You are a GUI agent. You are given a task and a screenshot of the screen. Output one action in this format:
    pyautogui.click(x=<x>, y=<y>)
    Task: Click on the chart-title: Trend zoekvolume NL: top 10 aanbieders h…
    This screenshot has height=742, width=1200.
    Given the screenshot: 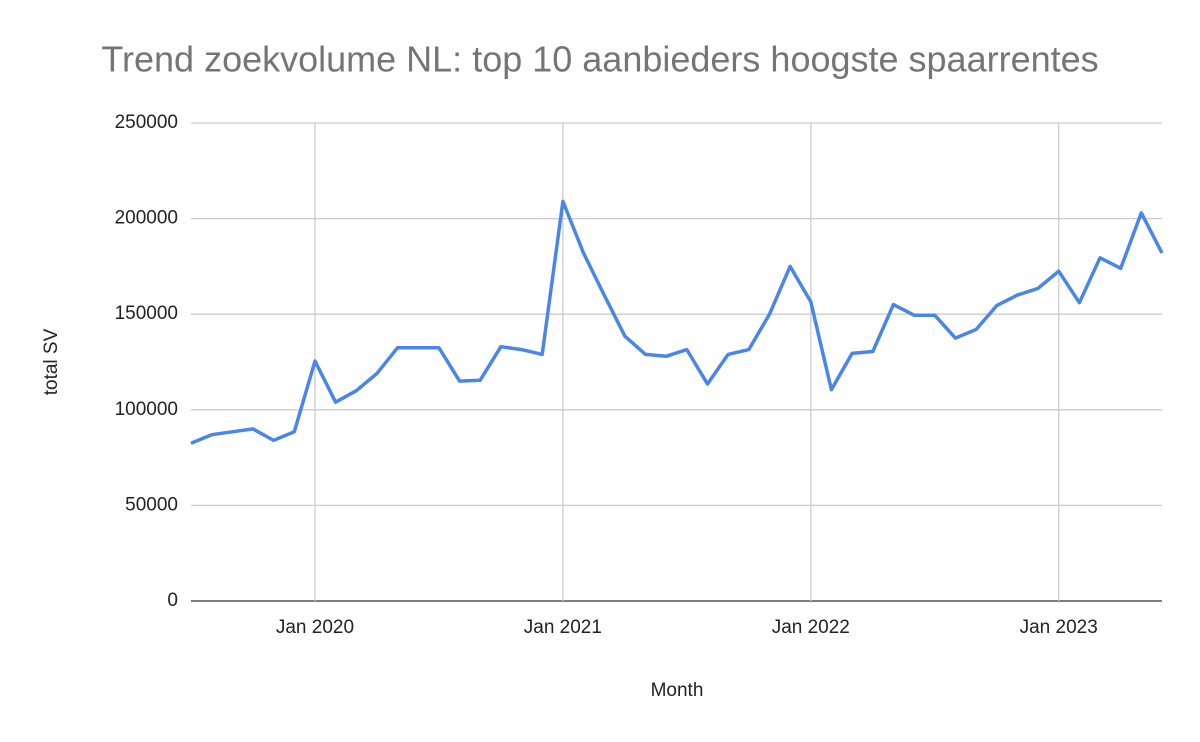 What is the action you would take?
    pyautogui.click(x=599, y=59)
    